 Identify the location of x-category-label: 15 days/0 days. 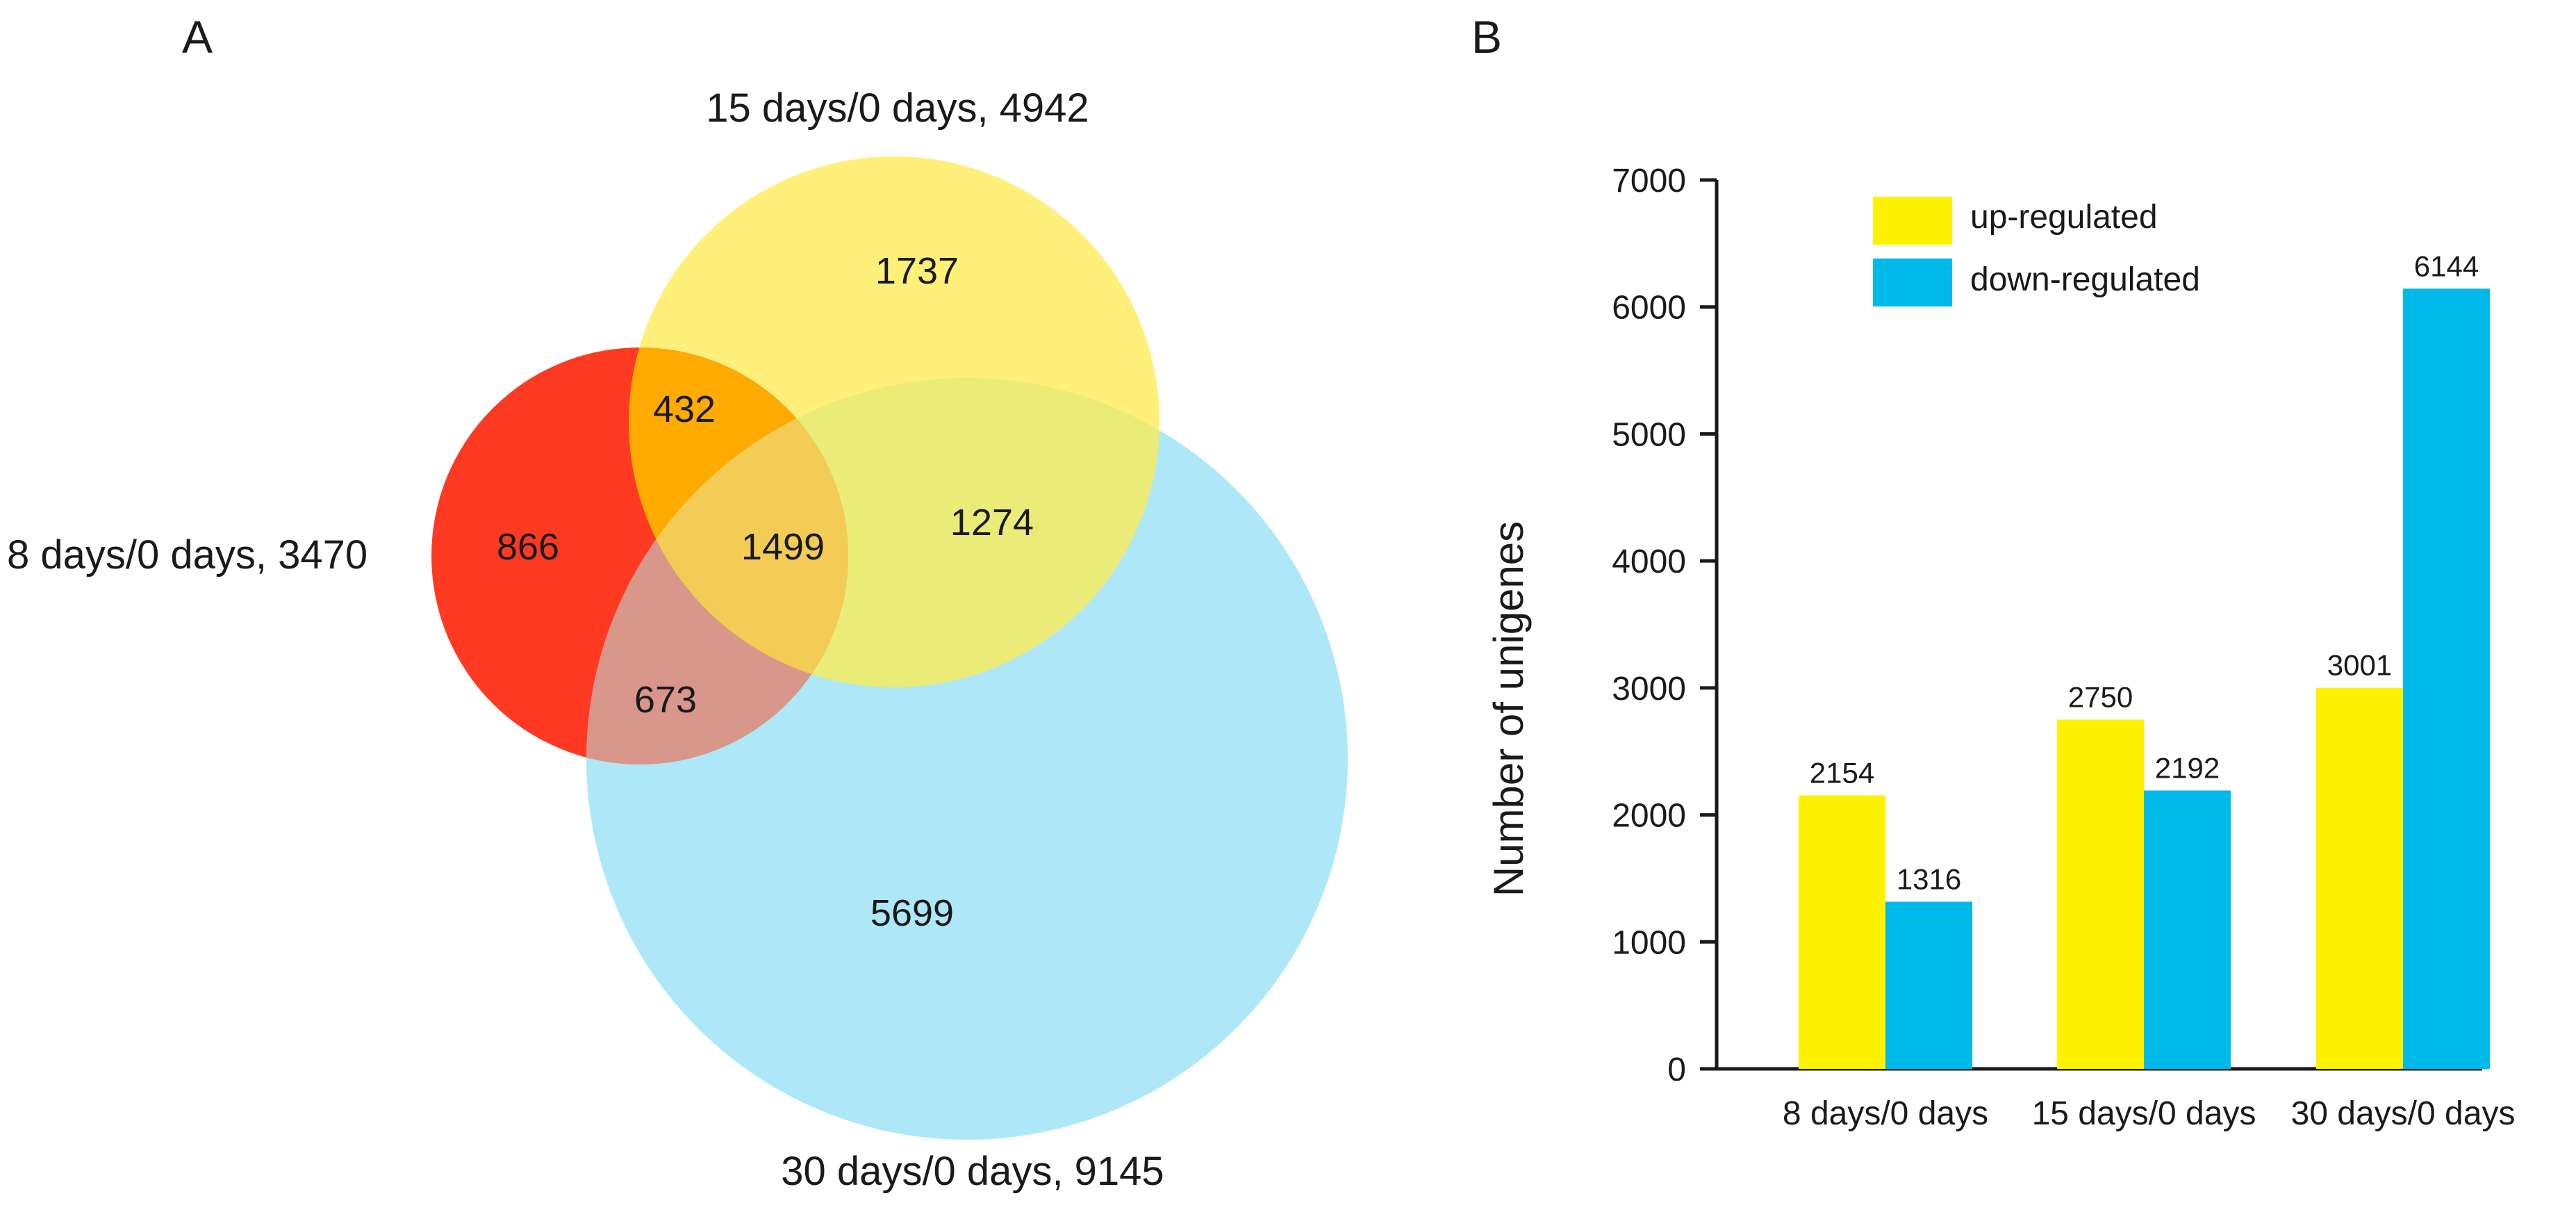
(2144, 1113).